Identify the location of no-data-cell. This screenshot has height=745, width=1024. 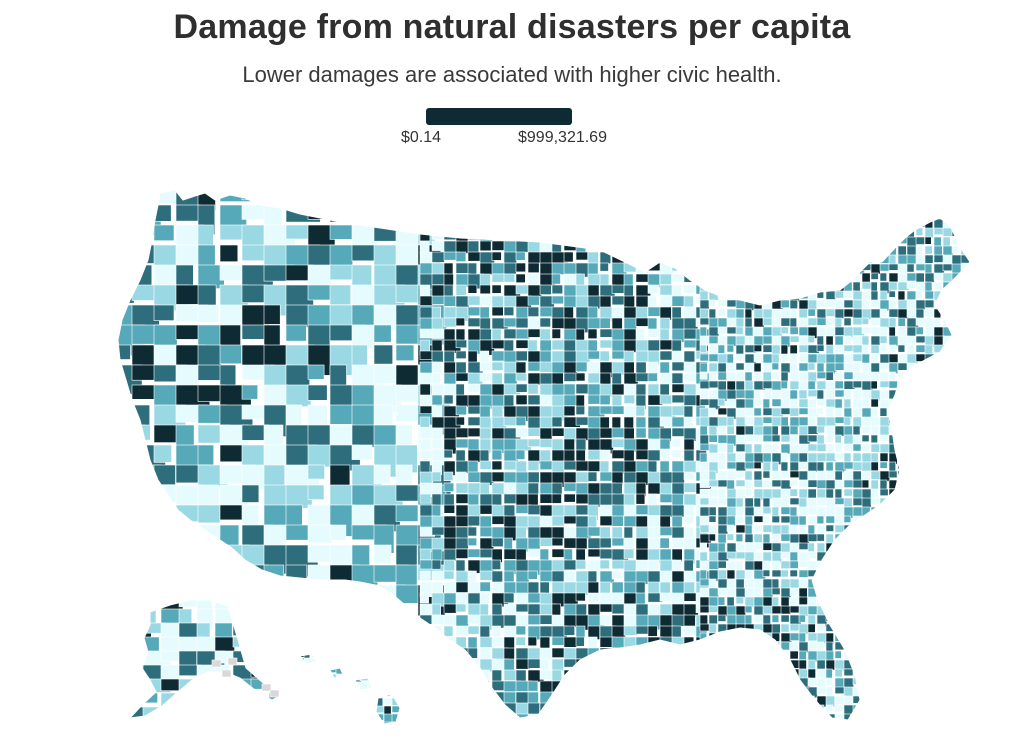
(226, 673).